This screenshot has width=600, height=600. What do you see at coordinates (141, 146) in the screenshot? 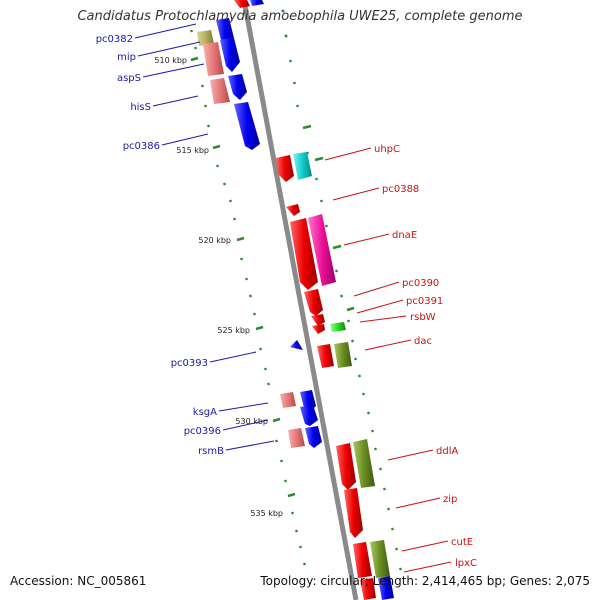
I see `label-pc0386: pc0386` at bounding box center [141, 146].